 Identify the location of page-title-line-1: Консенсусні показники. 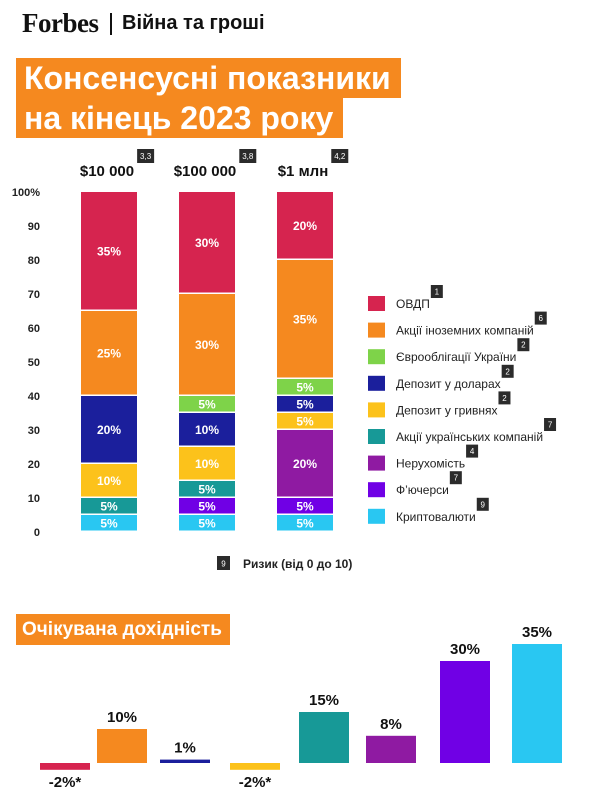
(208, 78).